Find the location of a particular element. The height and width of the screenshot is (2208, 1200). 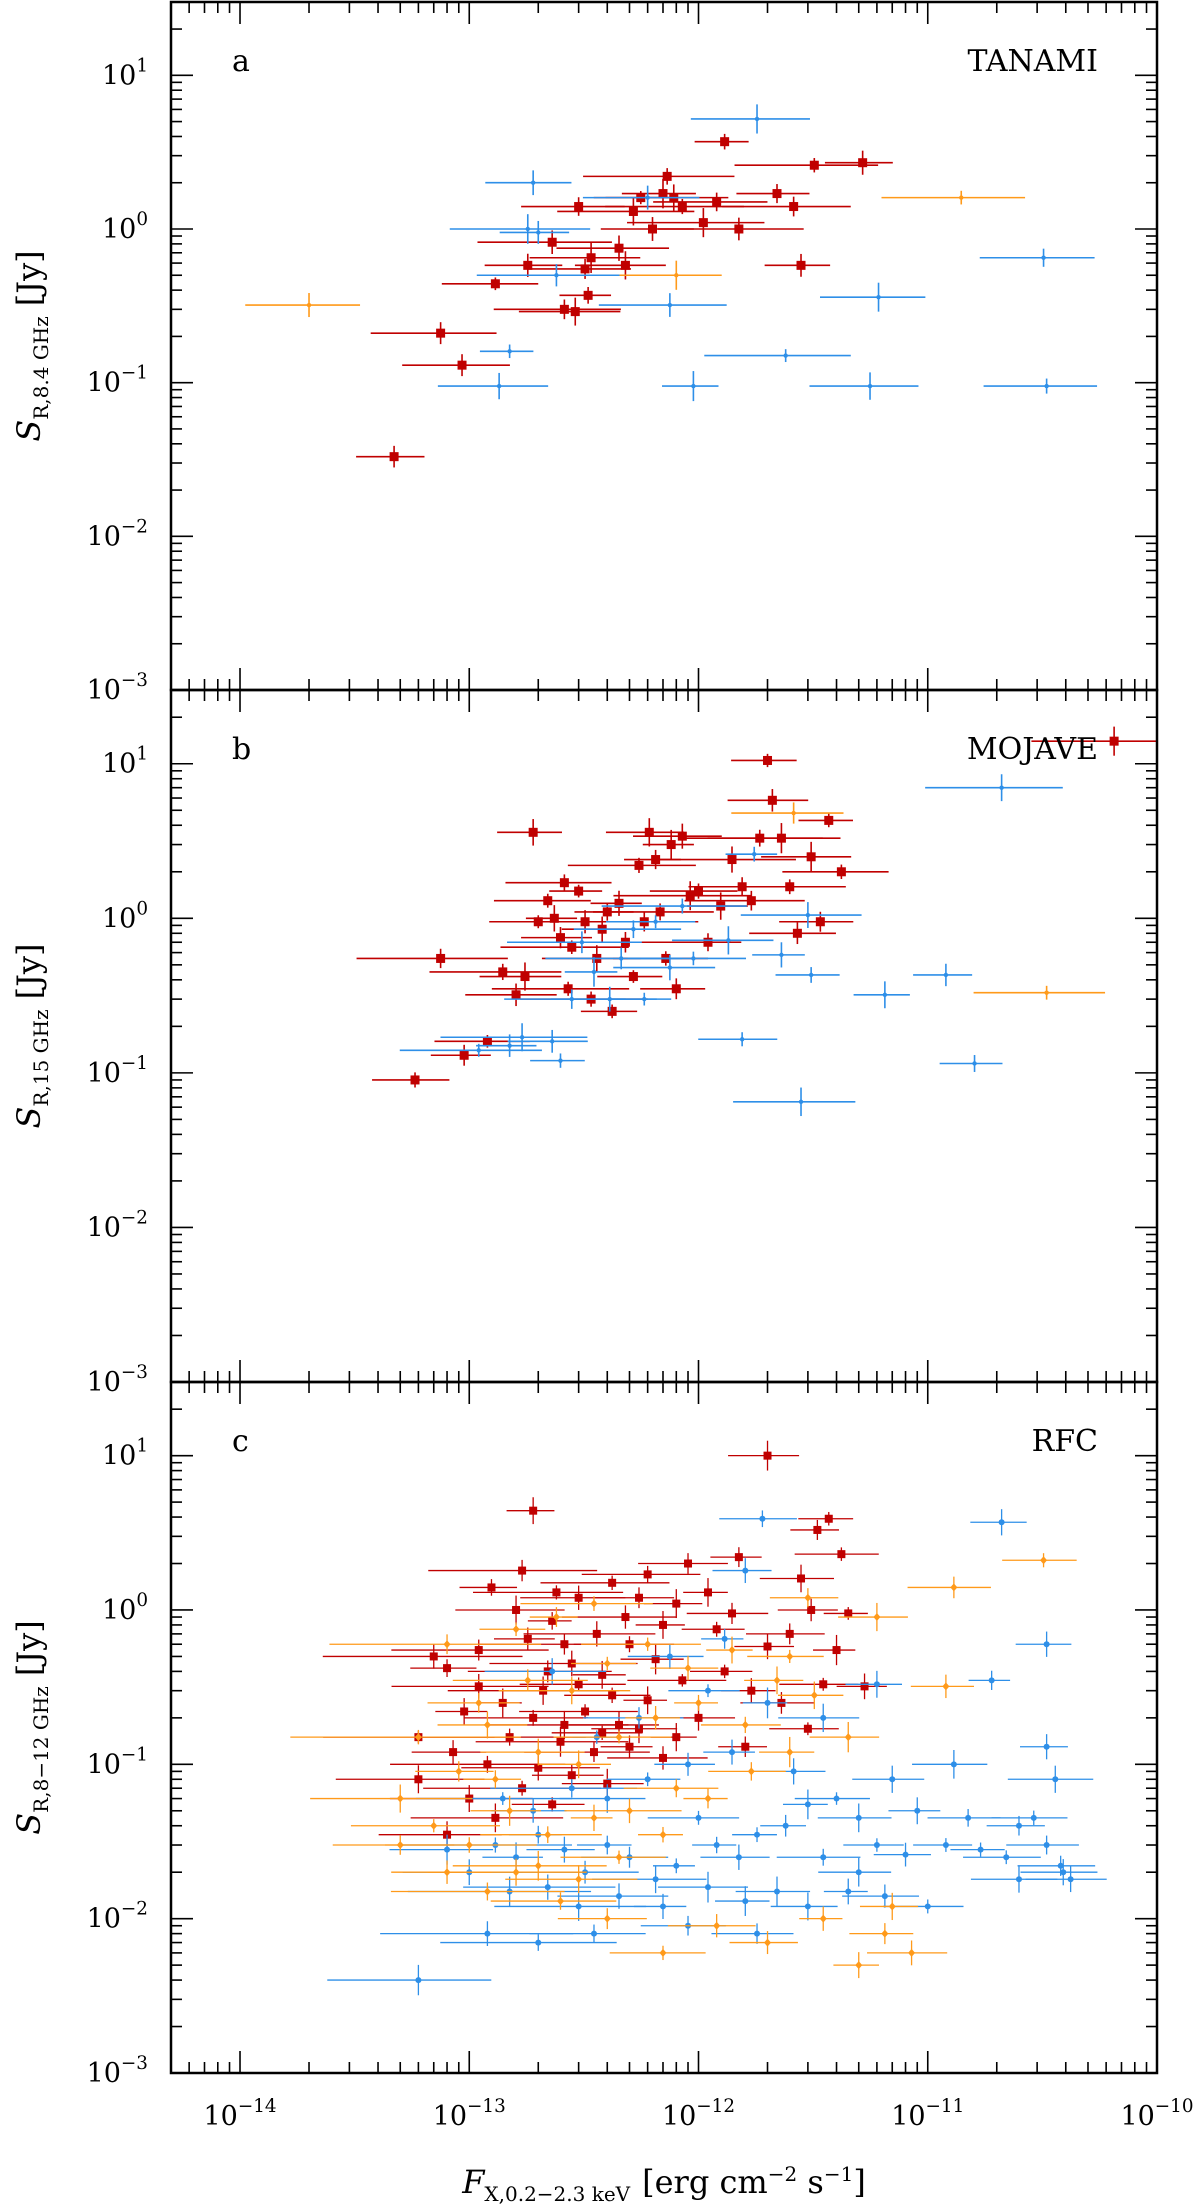

series-cross is located at coordinates (918, 901).